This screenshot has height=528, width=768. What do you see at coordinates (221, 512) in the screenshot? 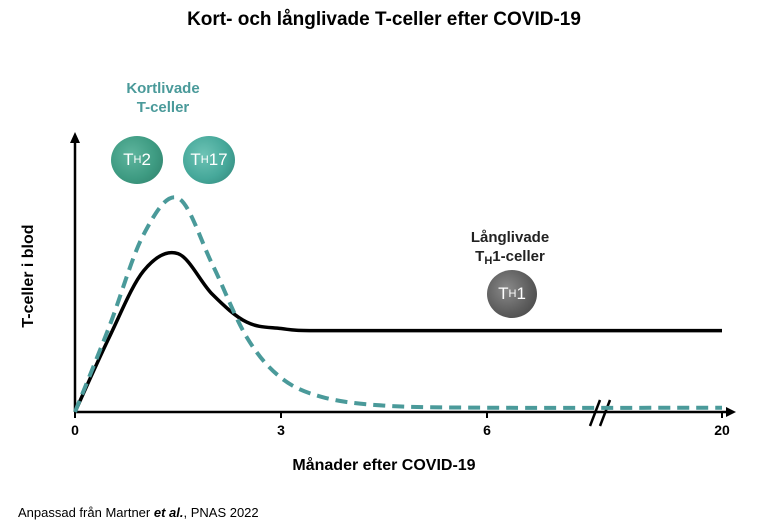
I see `citation-after: , PNAS 2022` at bounding box center [221, 512].